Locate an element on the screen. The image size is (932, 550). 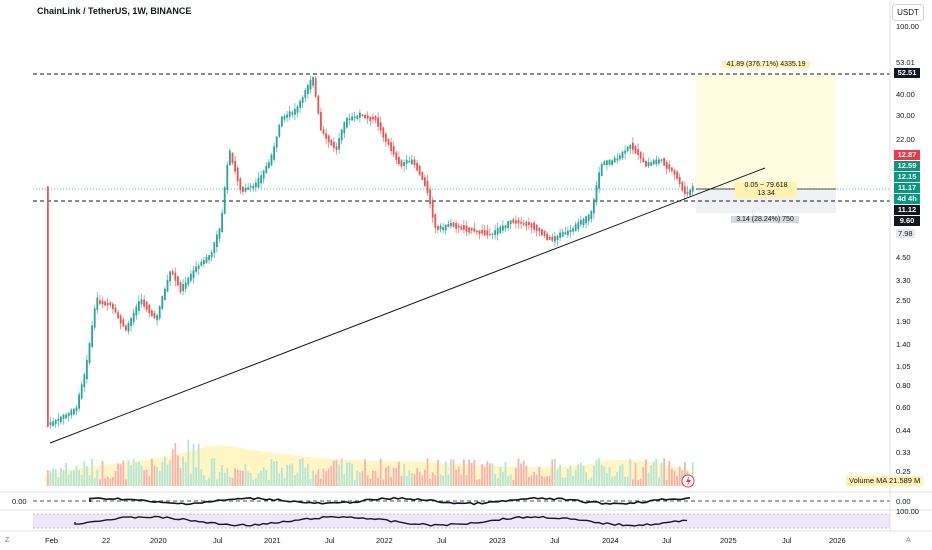
price-label: 40.00 is located at coordinates (905, 94).